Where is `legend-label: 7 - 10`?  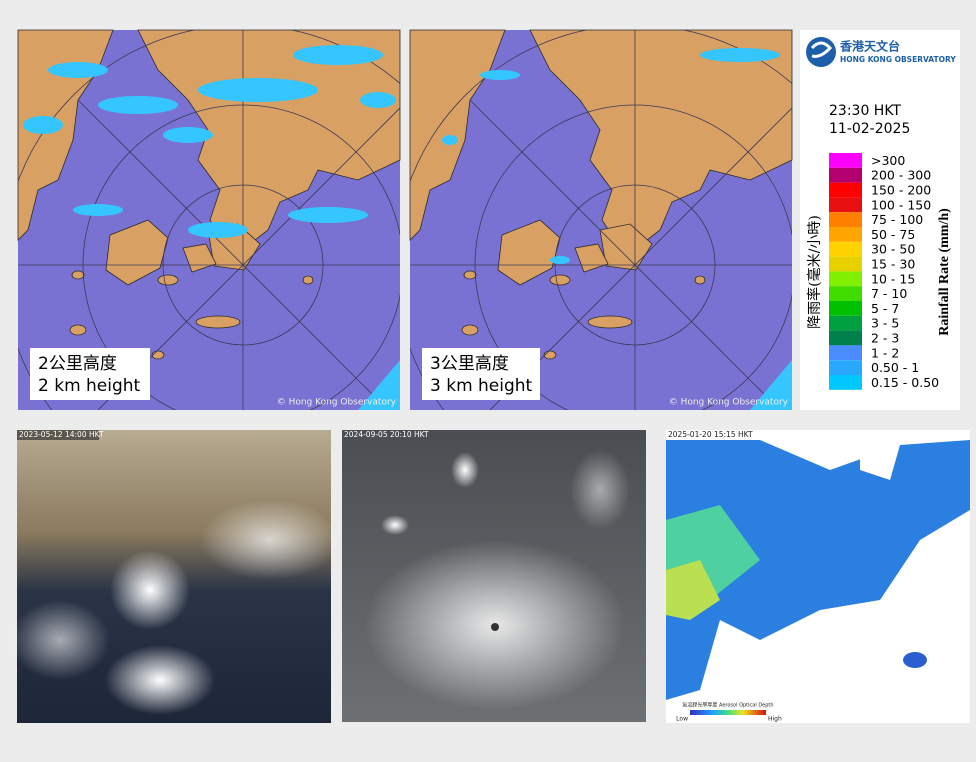 legend-label: 7 - 10 is located at coordinates (889, 293).